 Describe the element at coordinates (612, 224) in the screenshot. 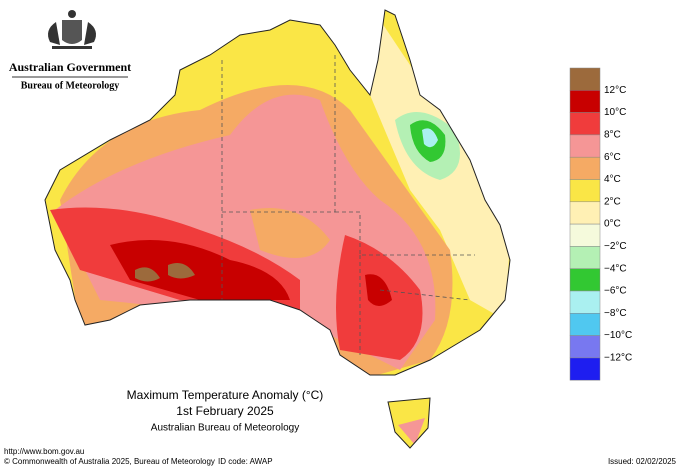

I see `legend-label: 0°C` at that location.